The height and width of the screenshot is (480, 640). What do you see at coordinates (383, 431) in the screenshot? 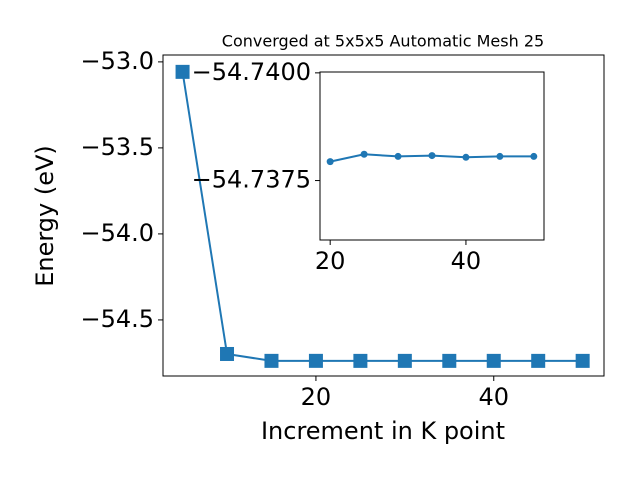
I see `x-axis-label: Increment in K point` at bounding box center [383, 431].